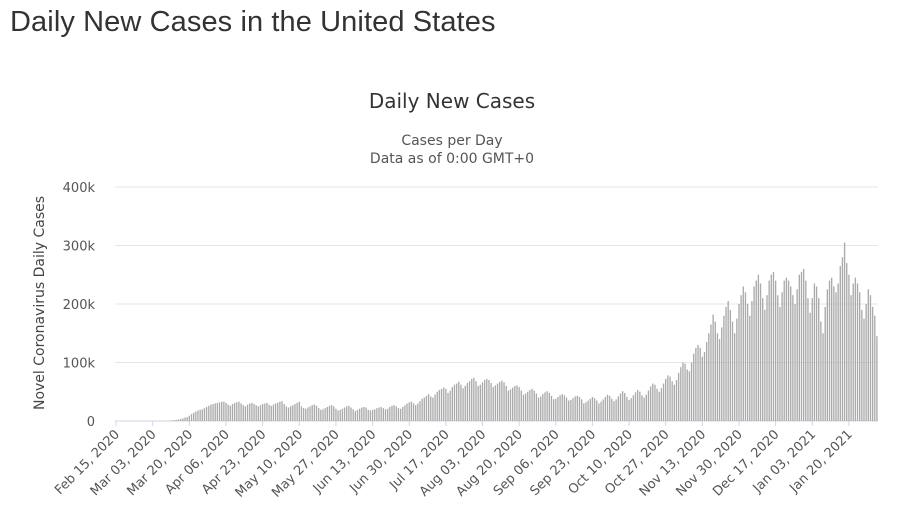 The image size is (911, 517). I want to click on y-tick-label: 200k, so click(79, 305).